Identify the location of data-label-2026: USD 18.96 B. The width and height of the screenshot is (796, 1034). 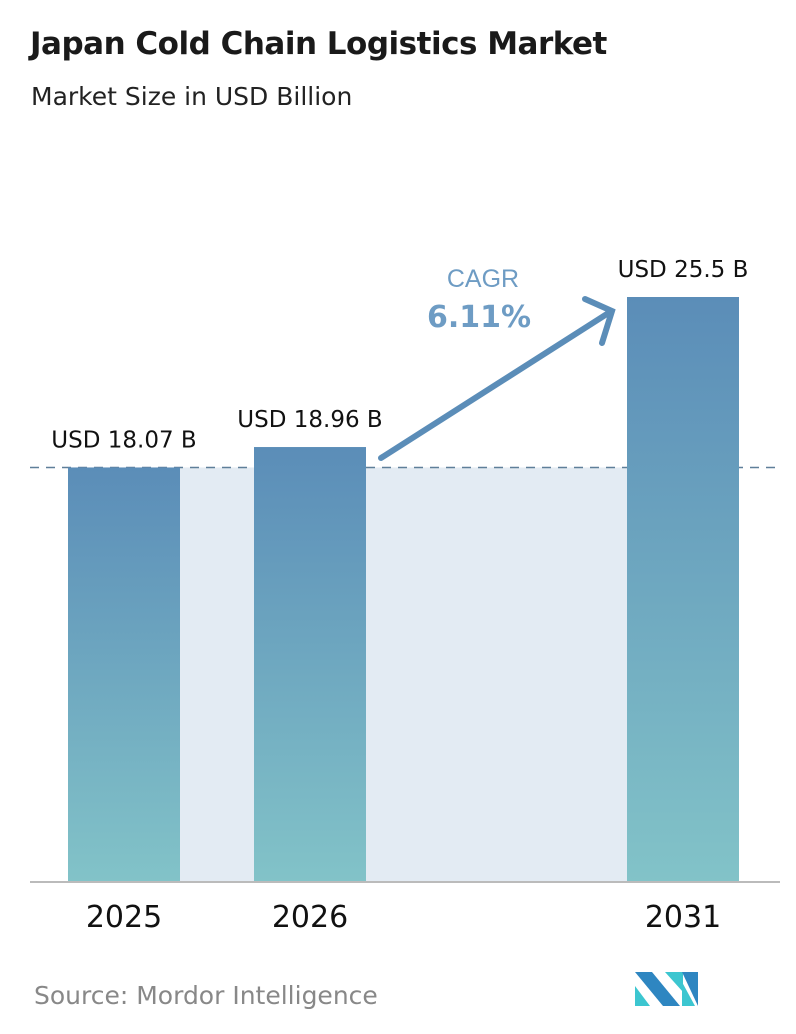
(309, 420).